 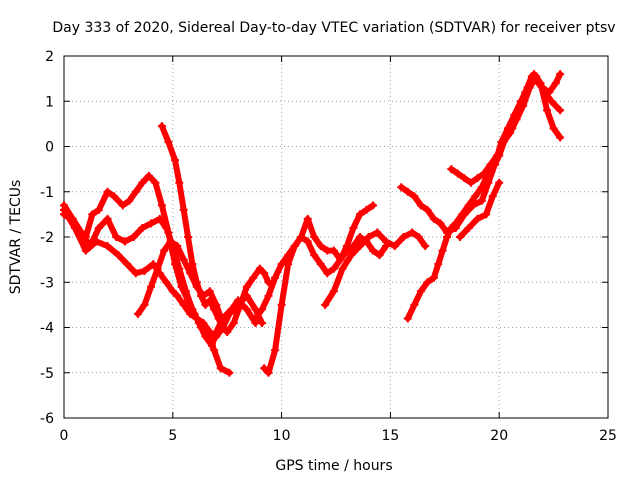 What do you see at coordinates (47, 283) in the screenshot?
I see `y-tick-label: -3` at bounding box center [47, 283].